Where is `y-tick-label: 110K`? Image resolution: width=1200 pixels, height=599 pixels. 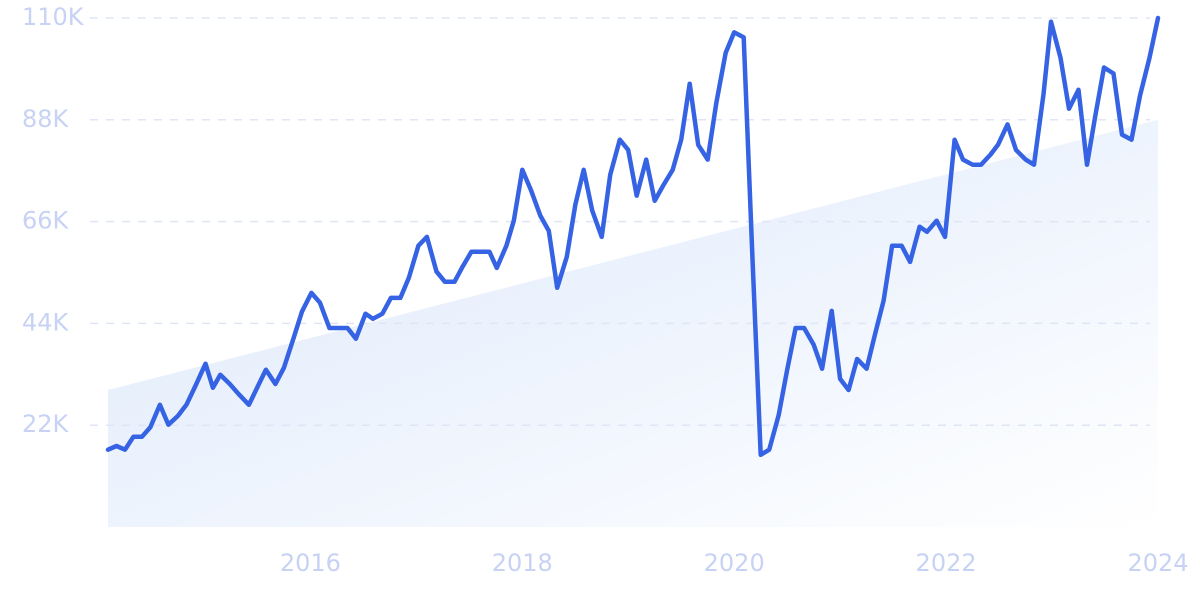
y-tick-label: 110K is located at coordinates (53, 17).